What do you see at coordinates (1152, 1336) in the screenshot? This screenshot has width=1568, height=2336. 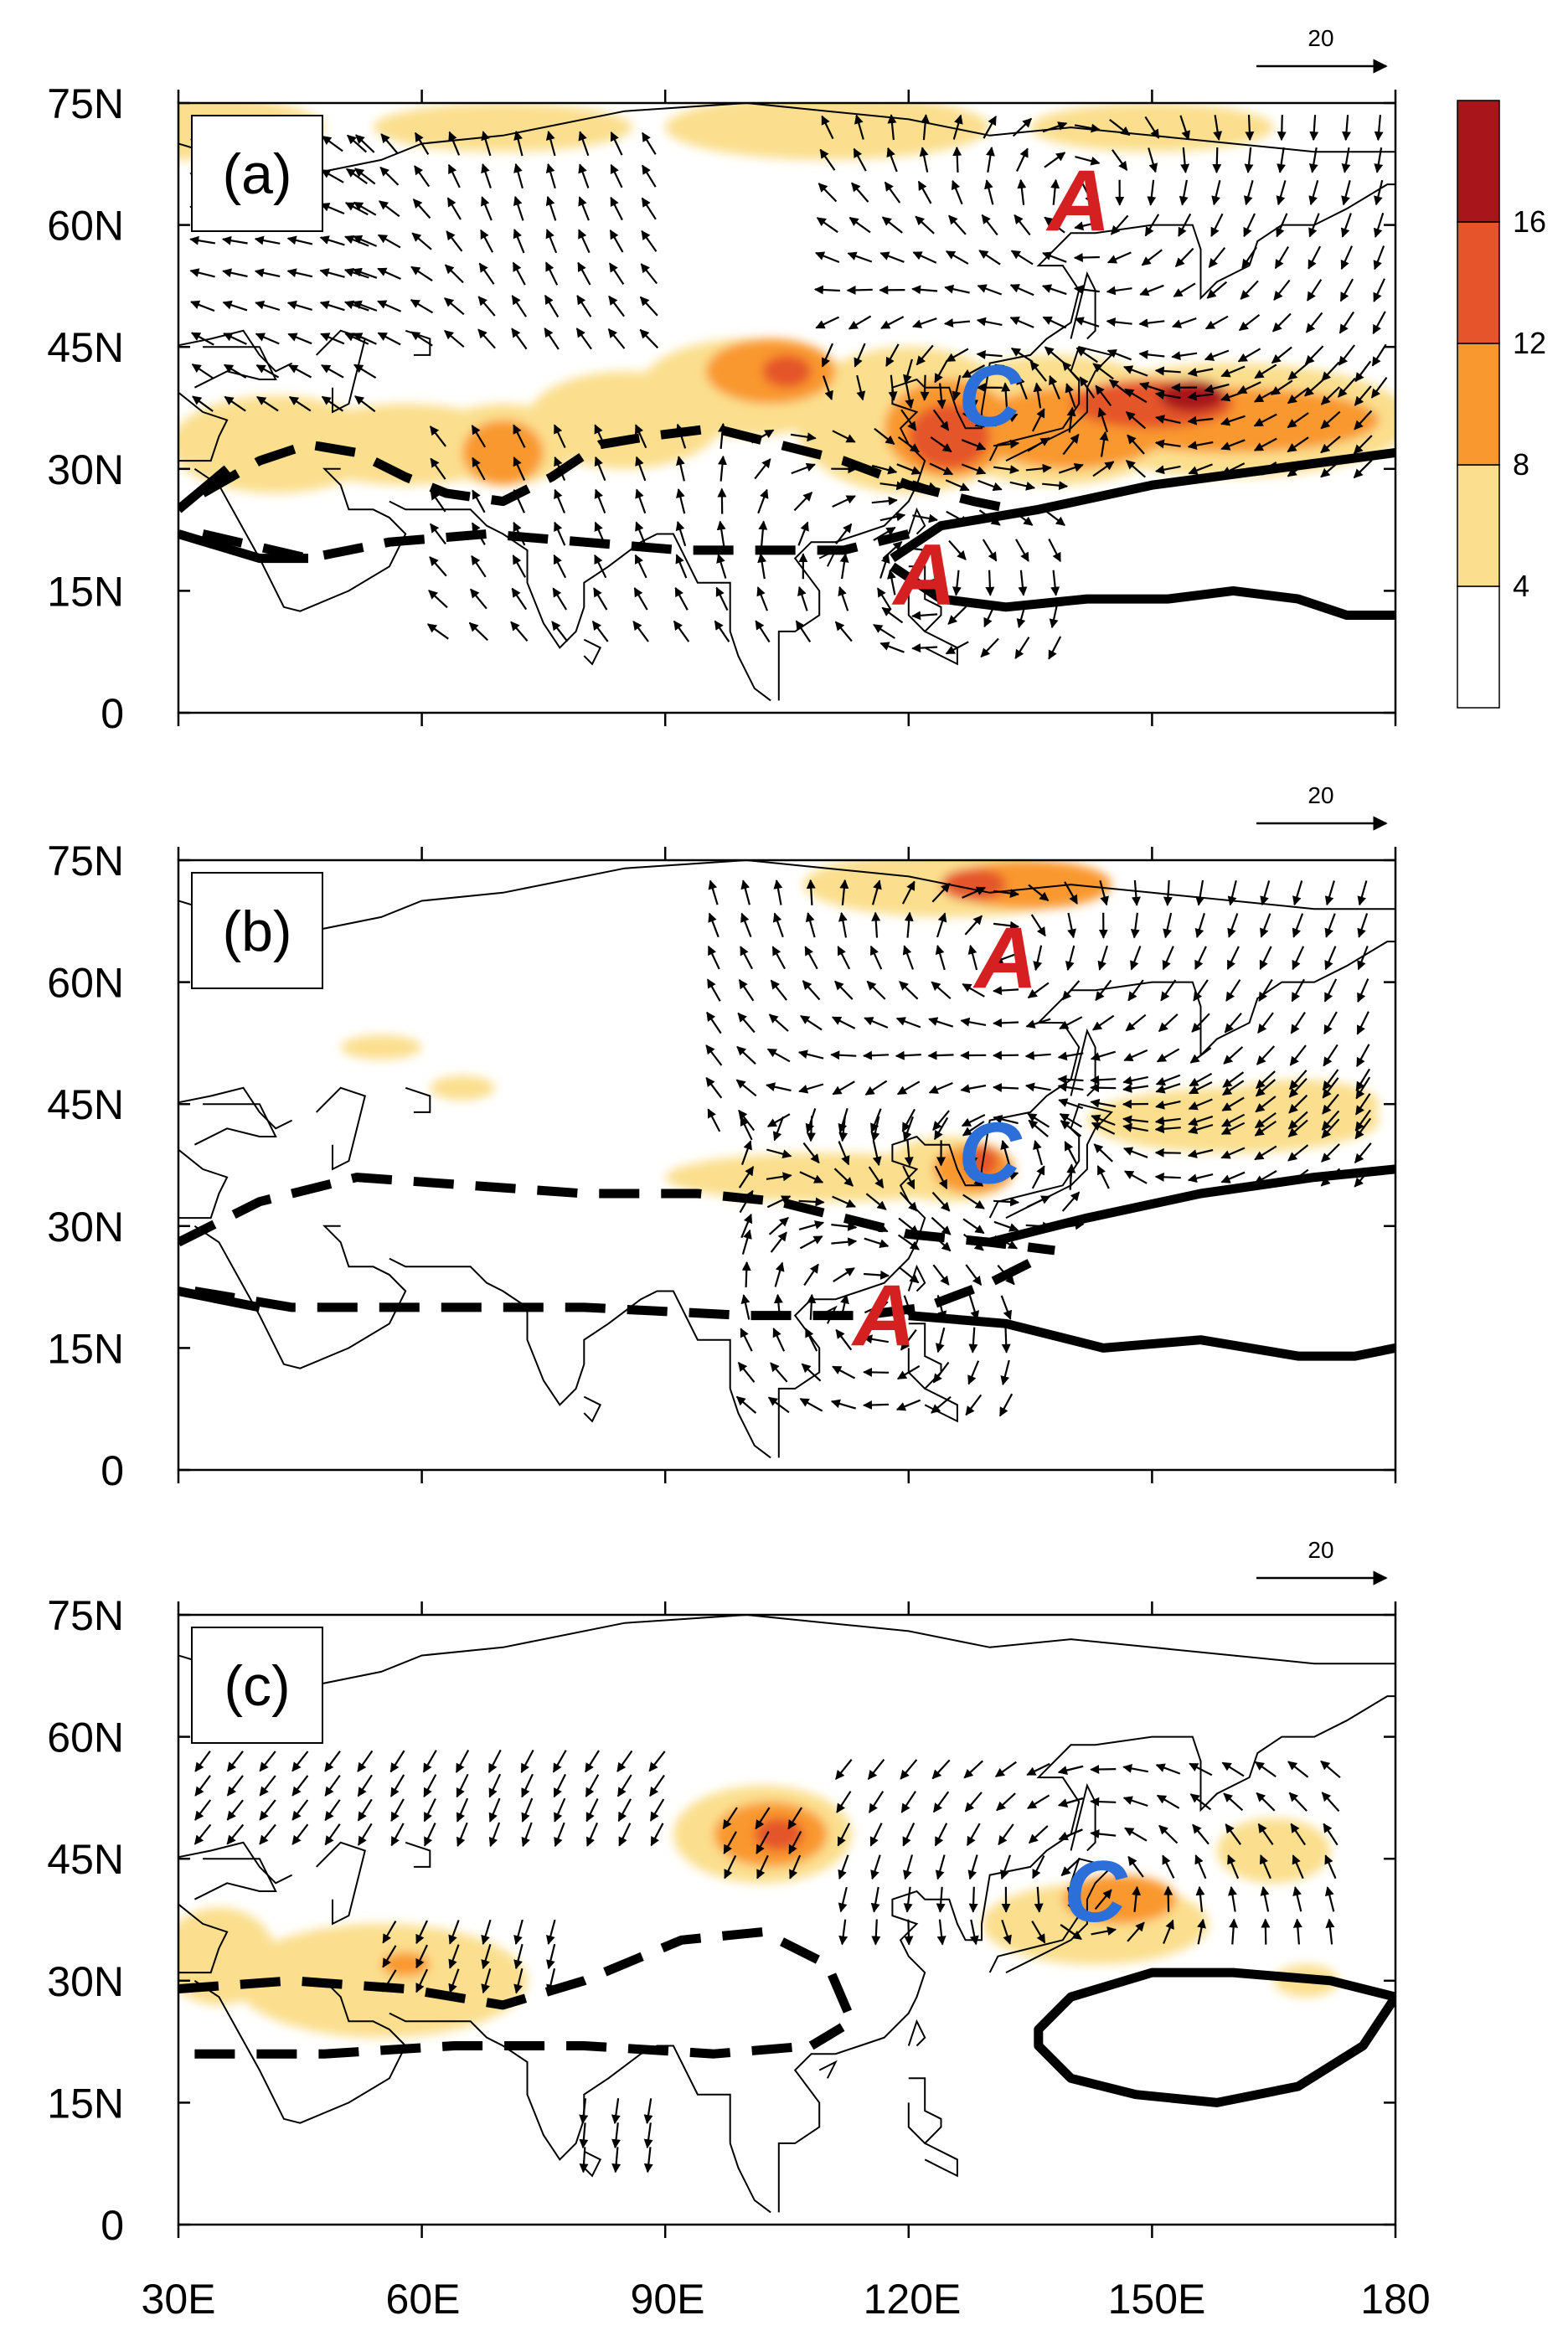 I see `jet-contour-solid` at bounding box center [1152, 1336].